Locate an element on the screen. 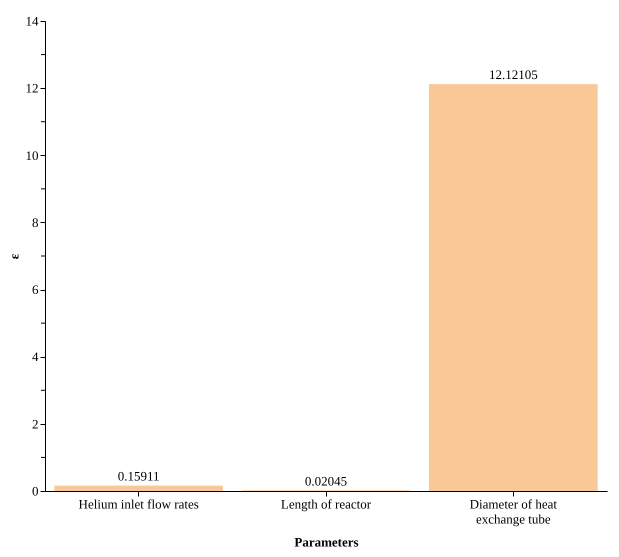 The height and width of the screenshot is (557, 619). y-tick-label: 10 is located at coordinates (32, 155).